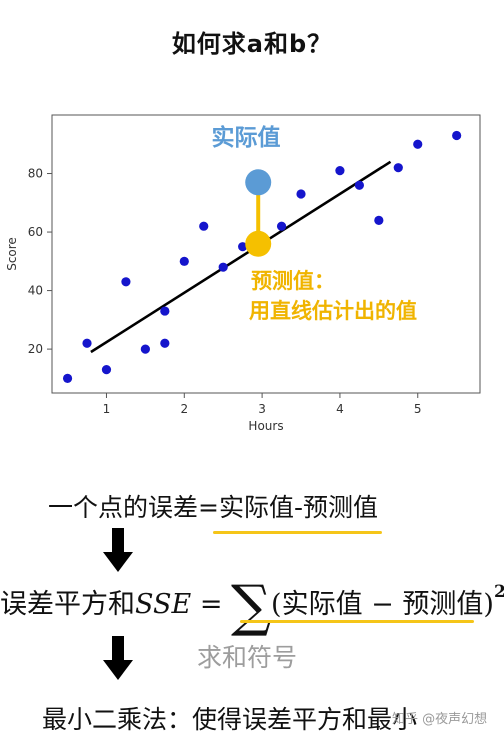 The height and width of the screenshot is (741, 504). What do you see at coordinates (262, 409) in the screenshot?
I see `x-tick-label: 3` at bounding box center [262, 409].